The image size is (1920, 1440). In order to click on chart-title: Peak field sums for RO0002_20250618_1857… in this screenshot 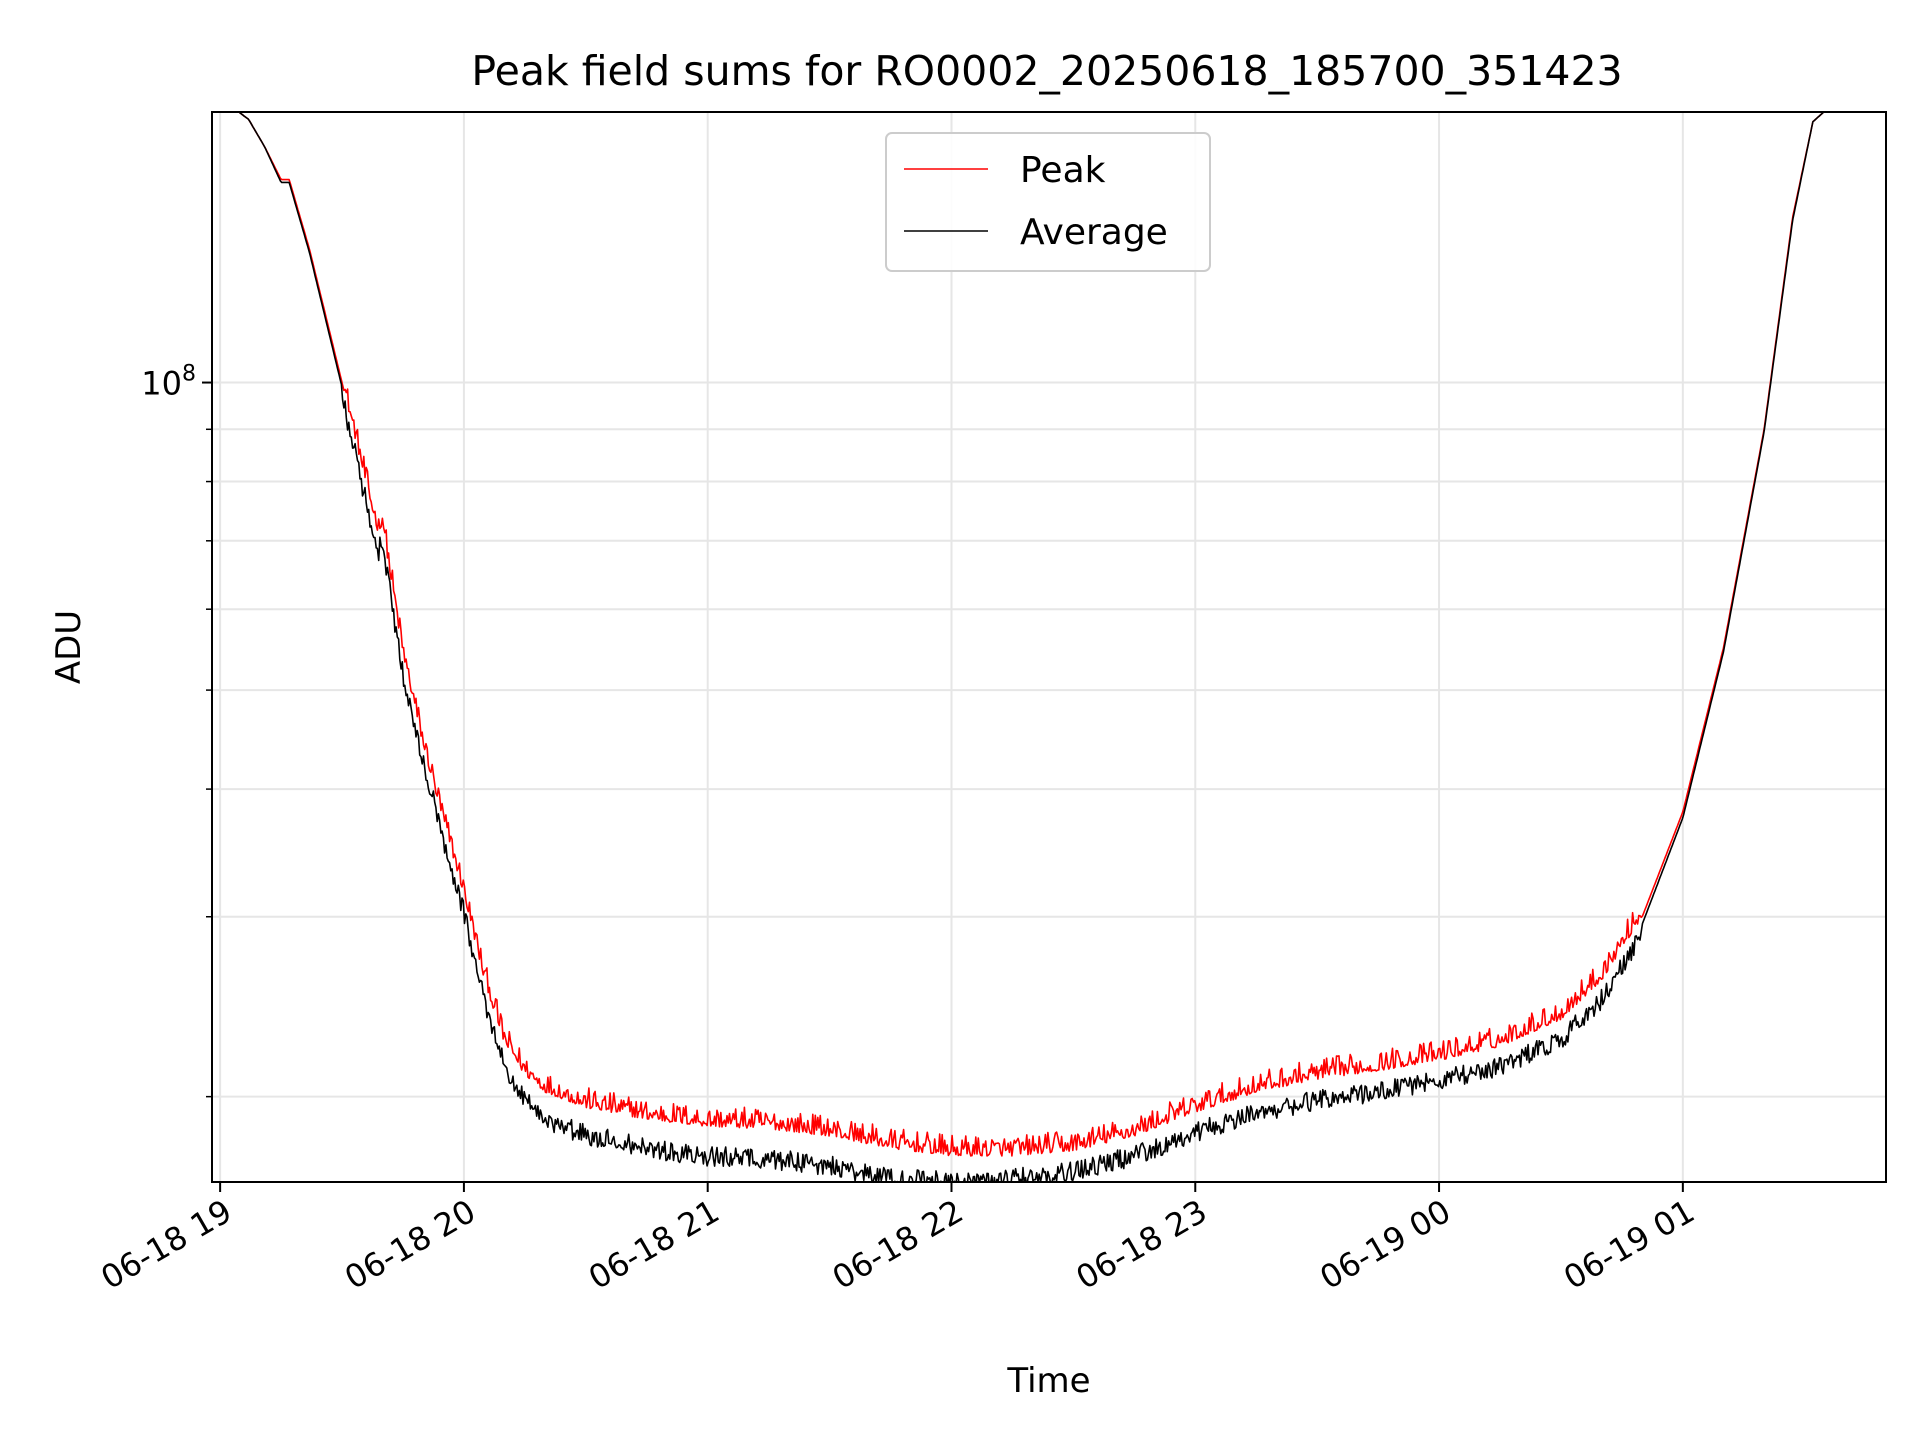, I will do `click(1046, 71)`.